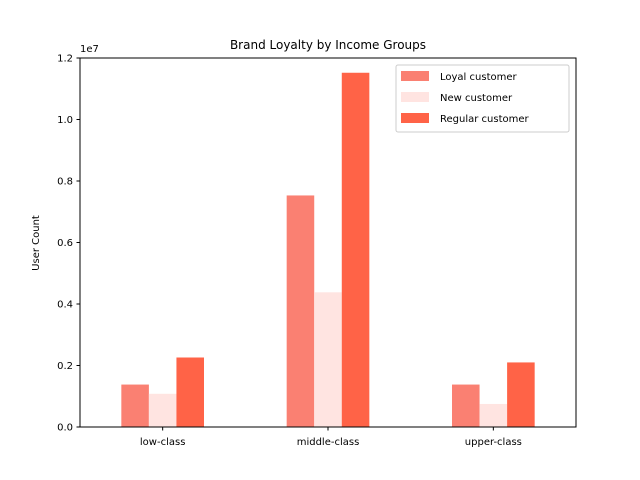 The height and width of the screenshot is (480, 640). Describe the element at coordinates (65, 366) in the screenshot. I see `y-tick-label: 0.2` at that location.